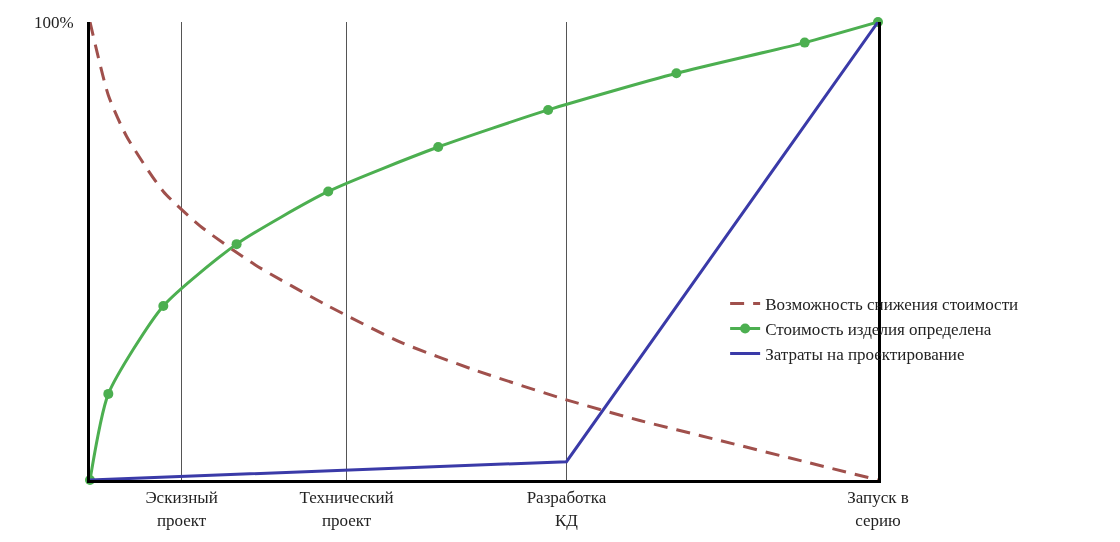 The height and width of the screenshot is (542, 1120). I want to click on x-tick-label: Разработка КД, so click(566, 509).